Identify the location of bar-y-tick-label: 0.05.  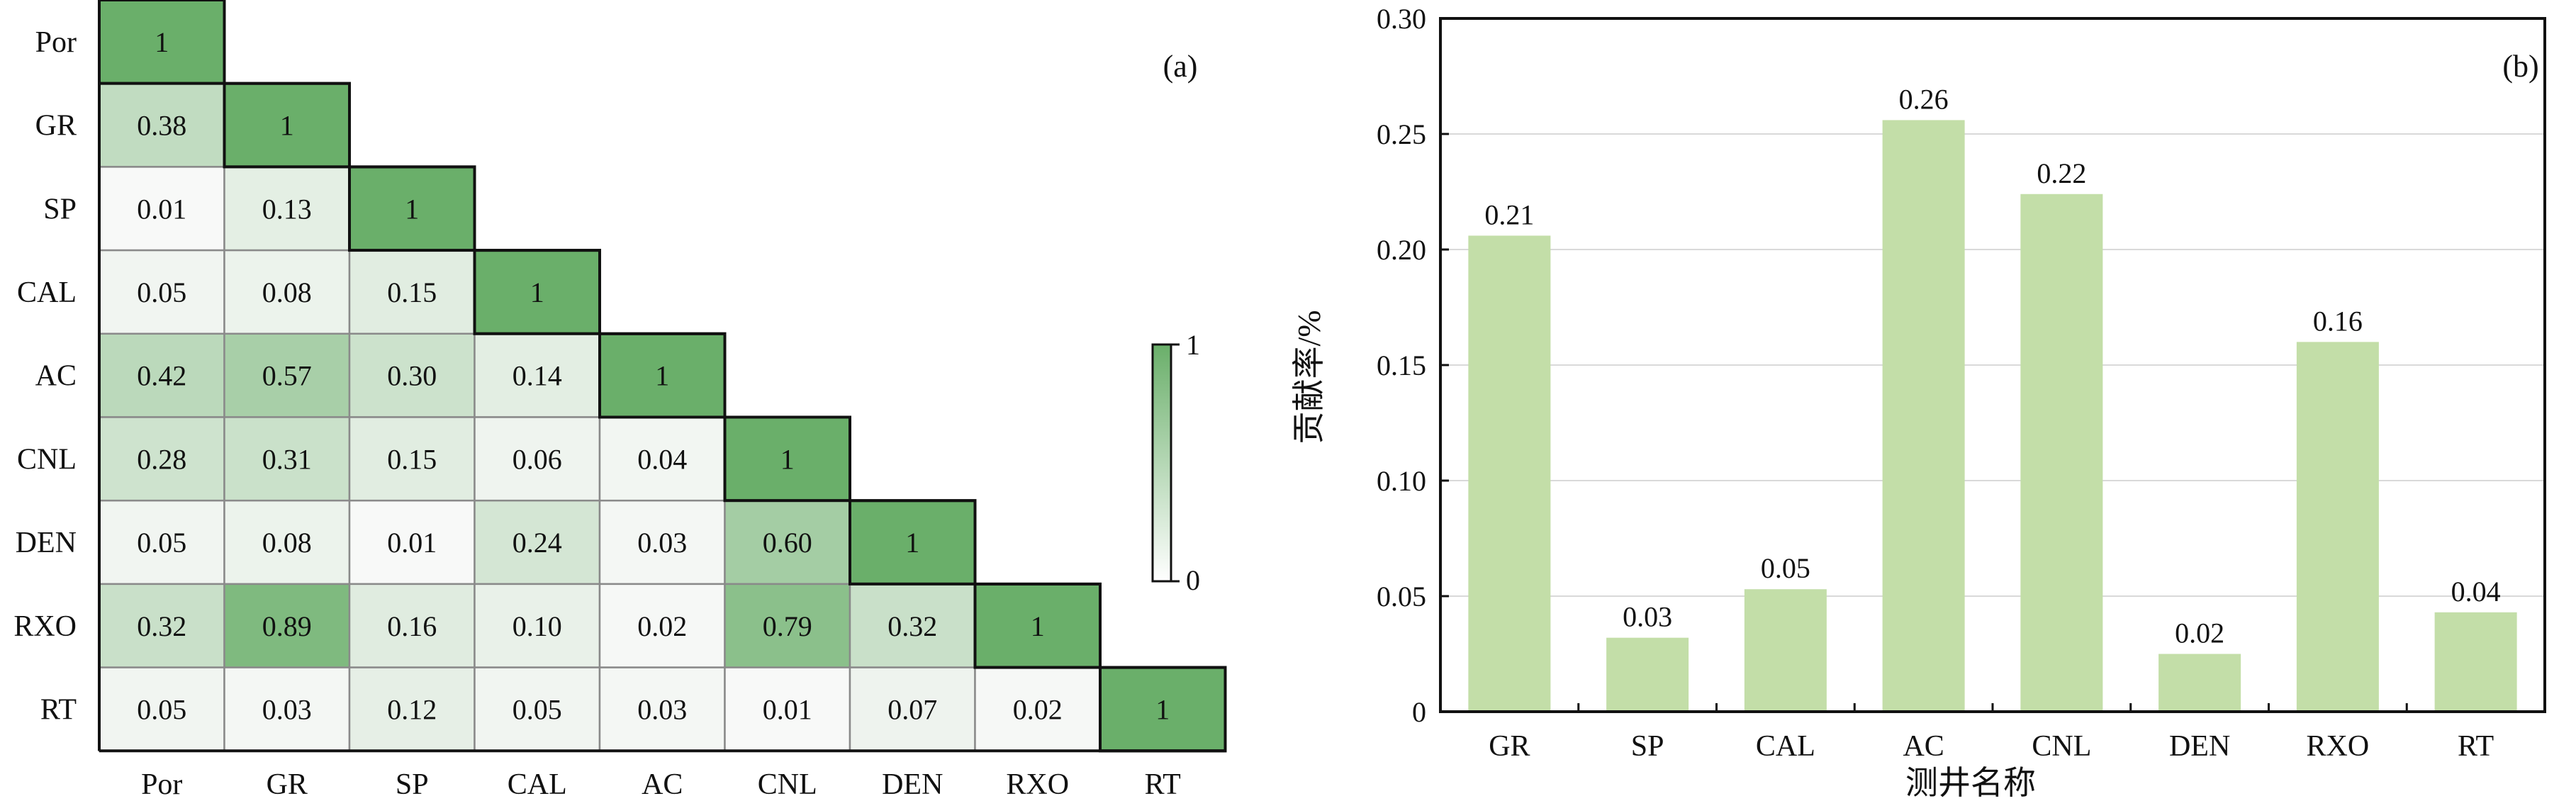
(1401, 596).